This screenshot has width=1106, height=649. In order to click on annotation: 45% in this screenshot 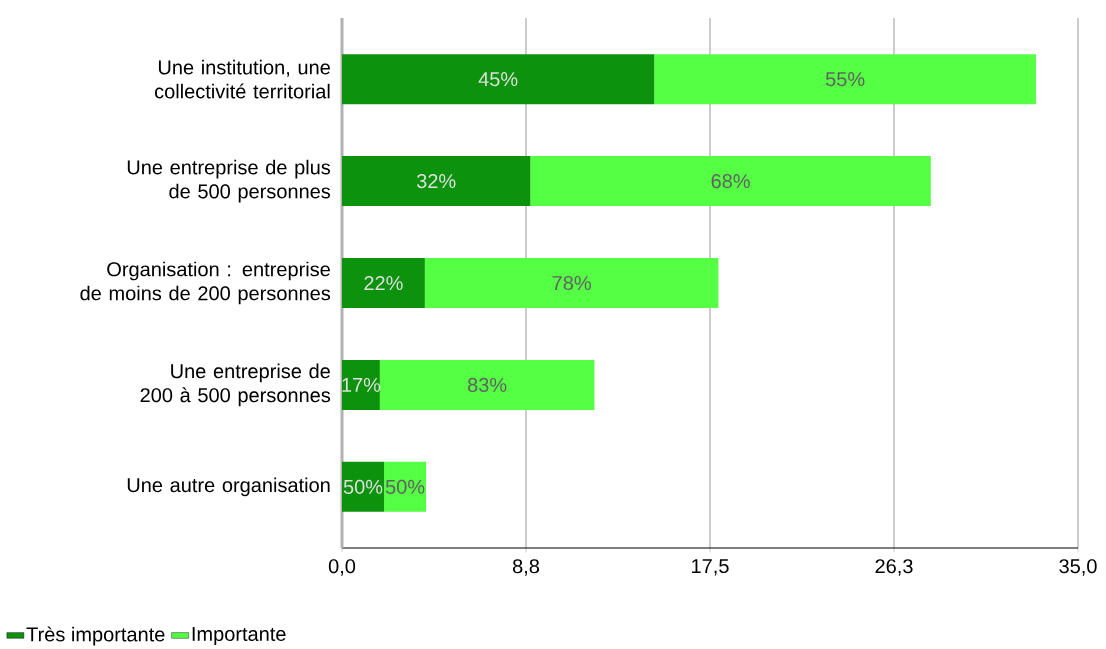, I will do `click(498, 79)`.